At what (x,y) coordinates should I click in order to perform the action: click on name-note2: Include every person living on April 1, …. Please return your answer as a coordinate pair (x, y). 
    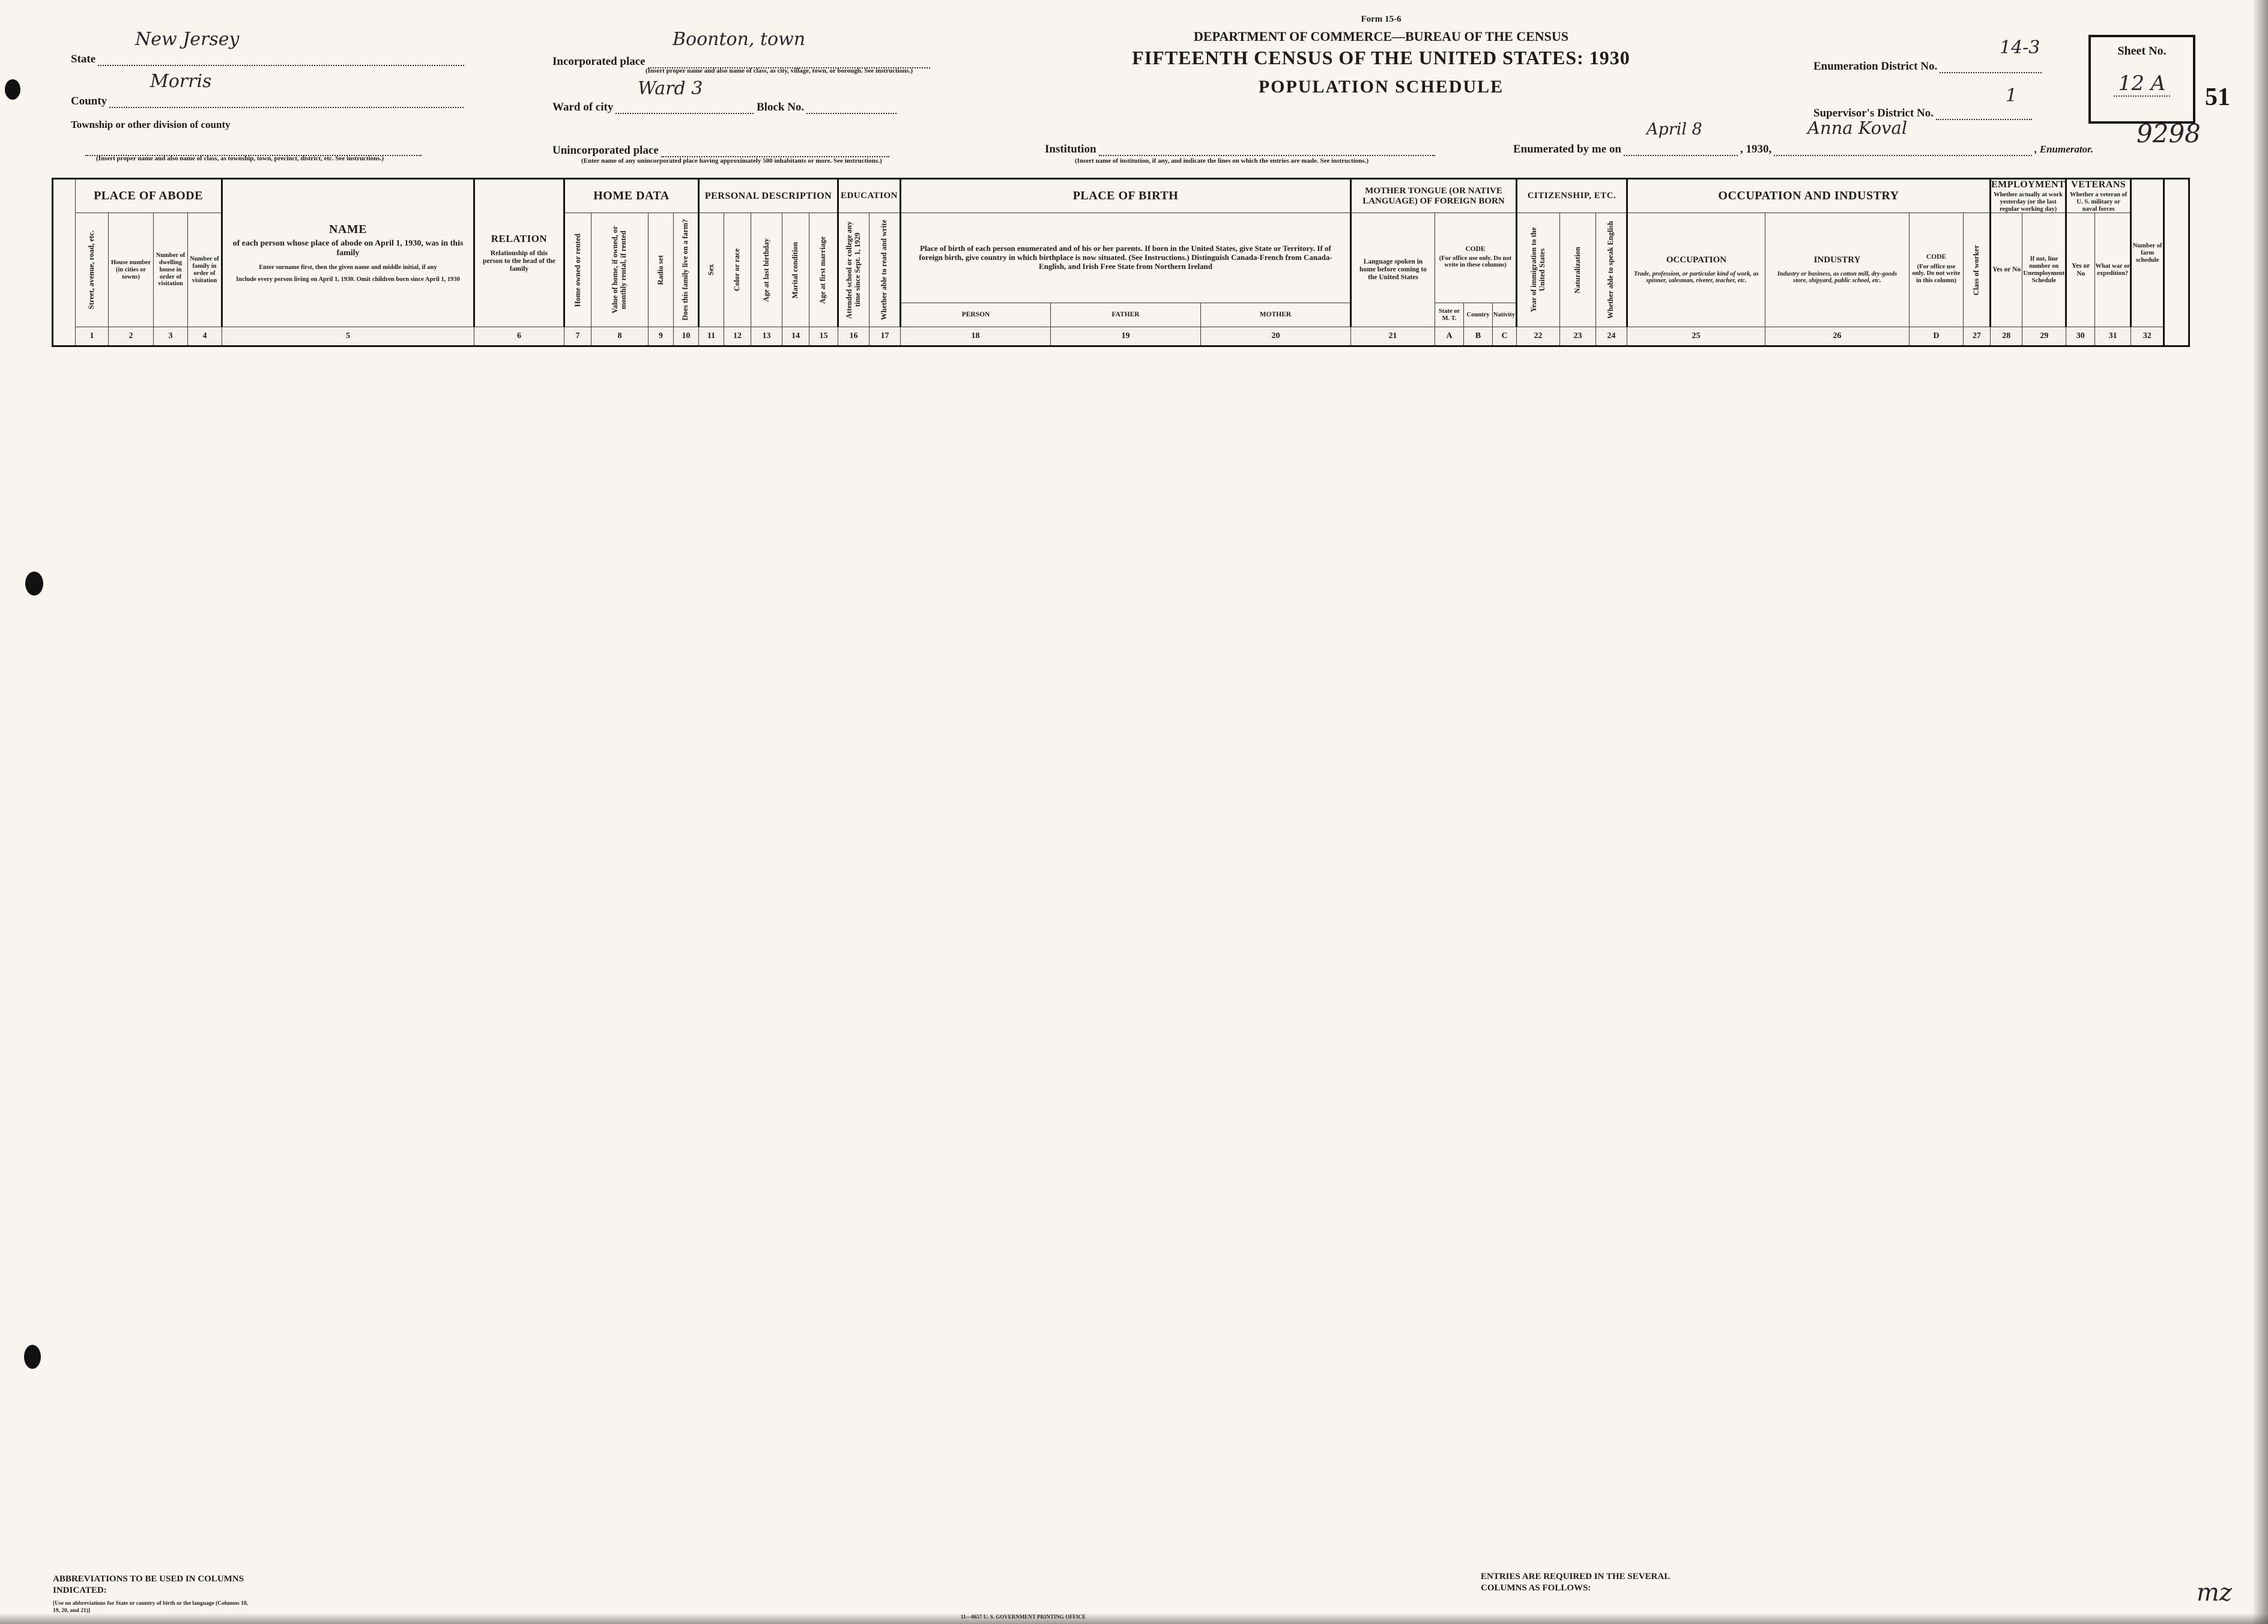
    Looking at the image, I should click on (348, 279).